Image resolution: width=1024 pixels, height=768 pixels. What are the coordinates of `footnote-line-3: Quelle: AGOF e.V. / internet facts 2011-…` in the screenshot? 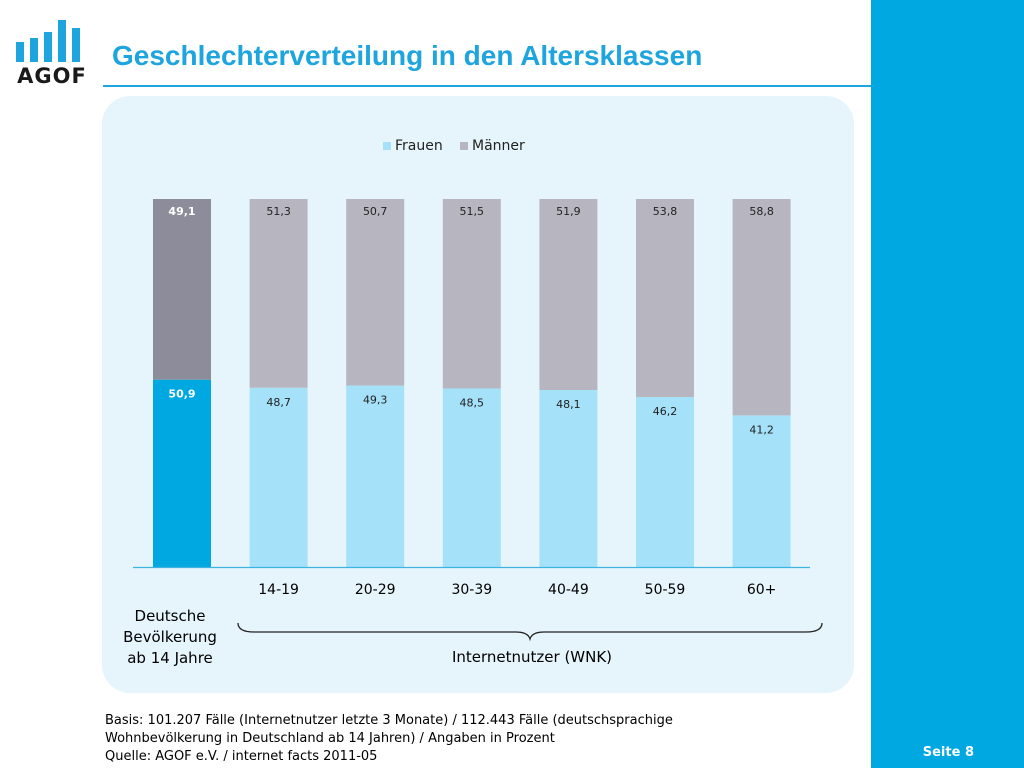 It's located at (241, 756).